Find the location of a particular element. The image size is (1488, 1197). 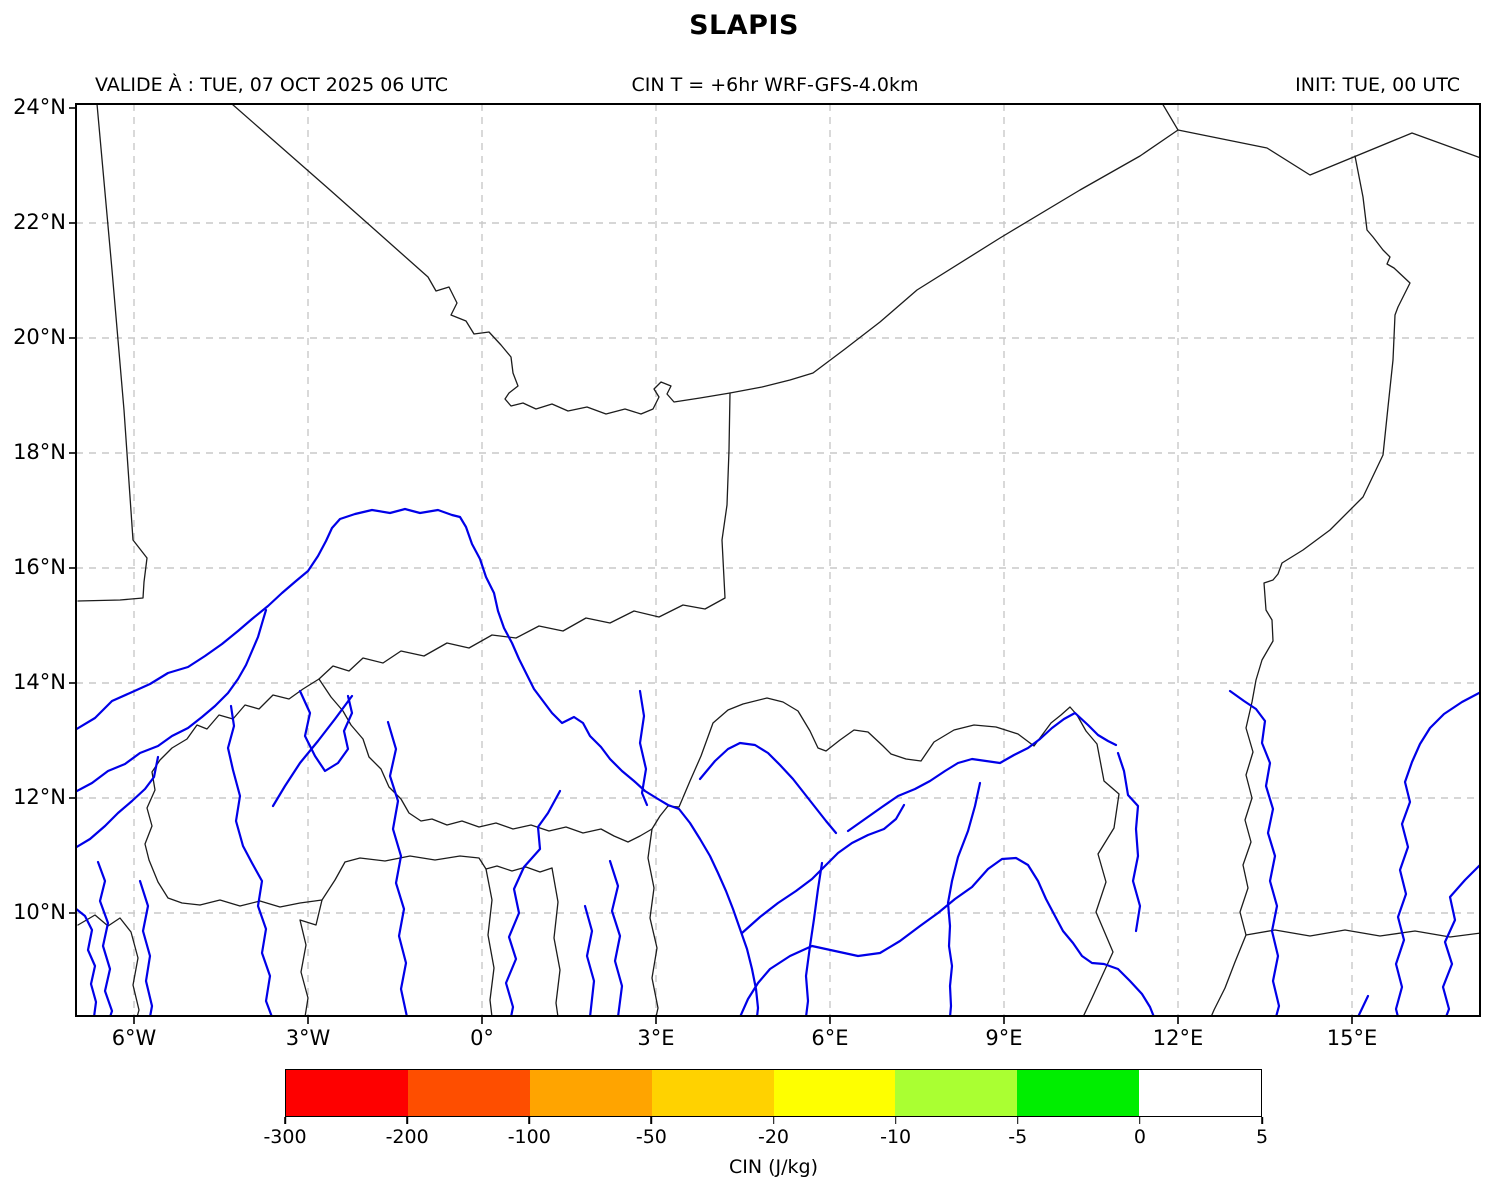

colorbar-tick-label: -50 is located at coordinates (651, 1137).